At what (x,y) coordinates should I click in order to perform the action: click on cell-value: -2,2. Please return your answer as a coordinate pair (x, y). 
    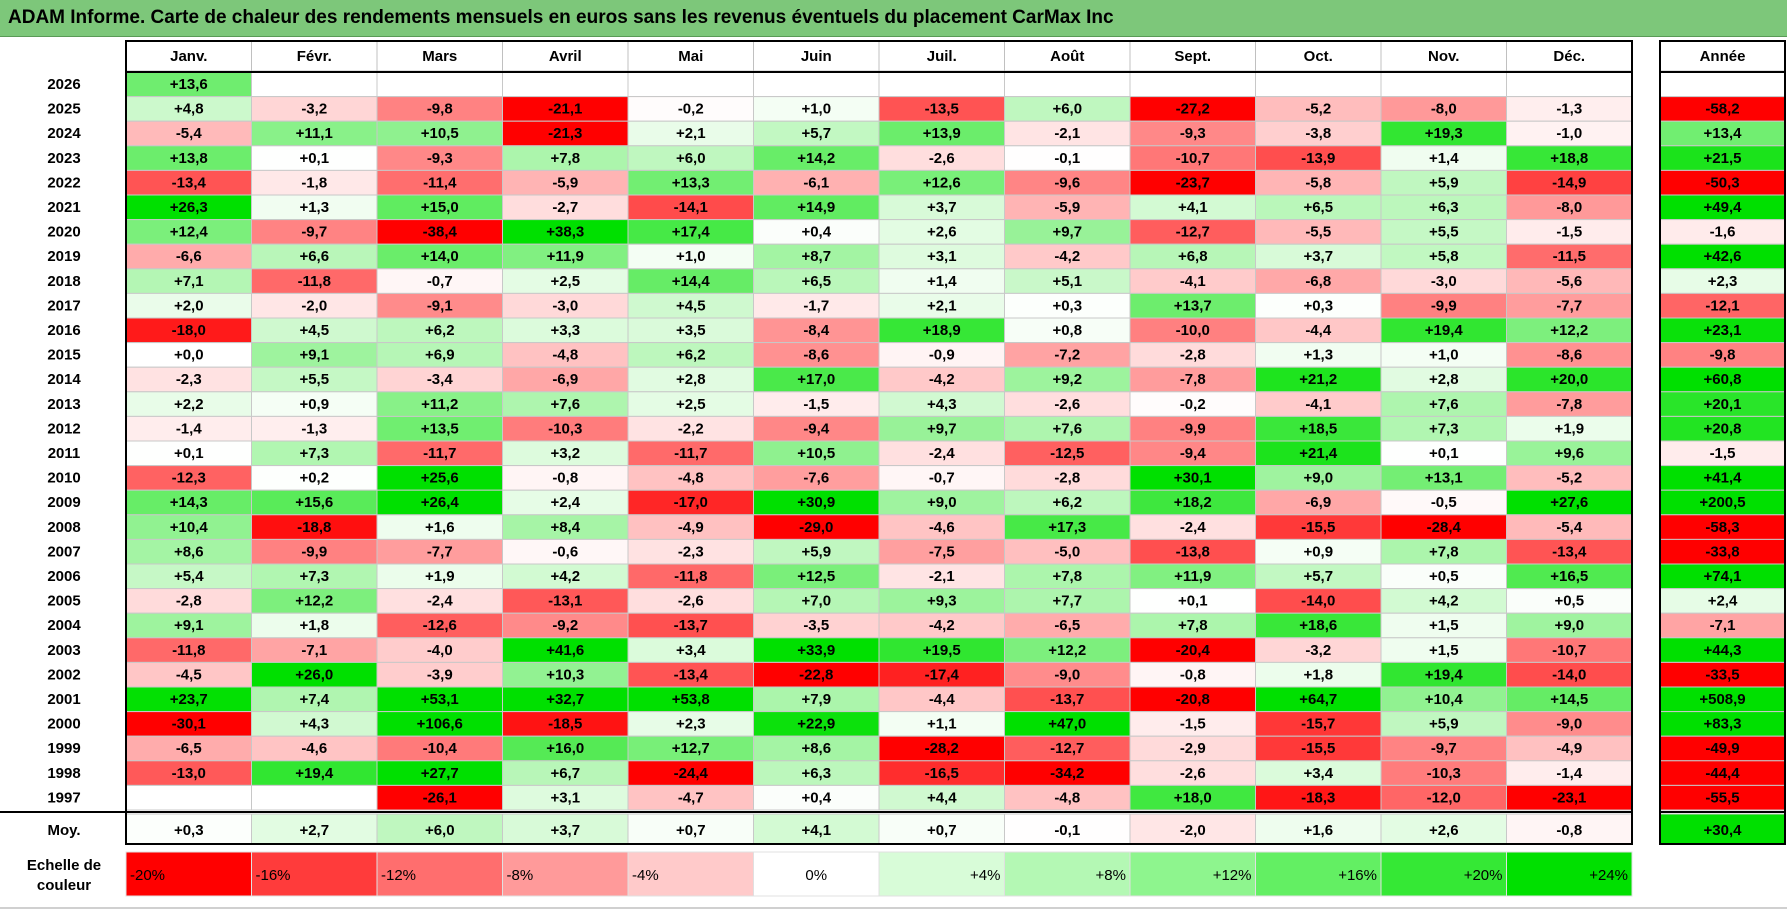
    Looking at the image, I should click on (691, 428).